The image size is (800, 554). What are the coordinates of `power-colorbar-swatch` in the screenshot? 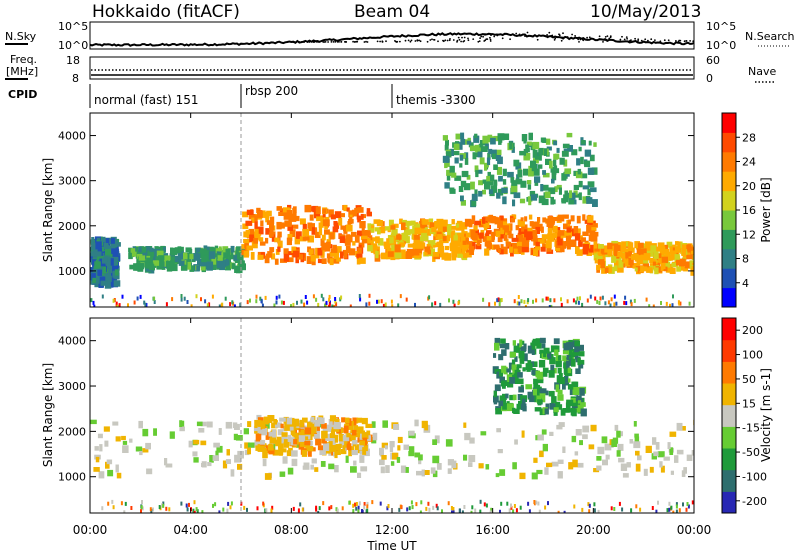 It's located at (729, 297).